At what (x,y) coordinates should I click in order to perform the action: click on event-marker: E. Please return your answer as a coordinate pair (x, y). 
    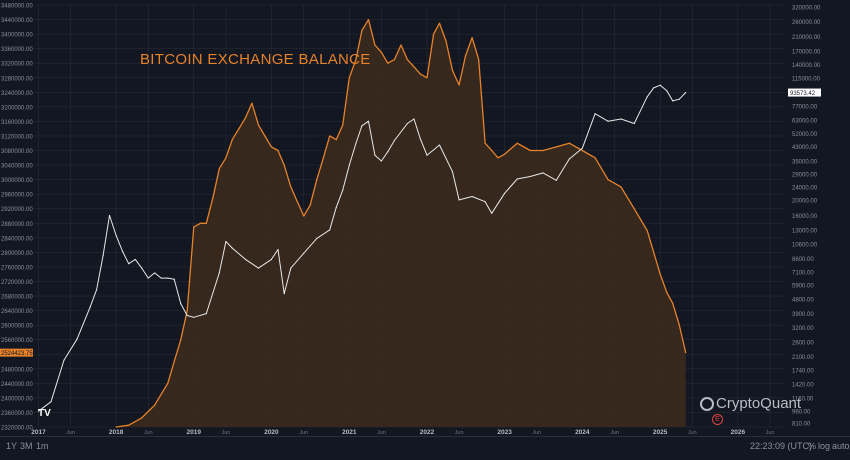
    Looking at the image, I should click on (717, 419).